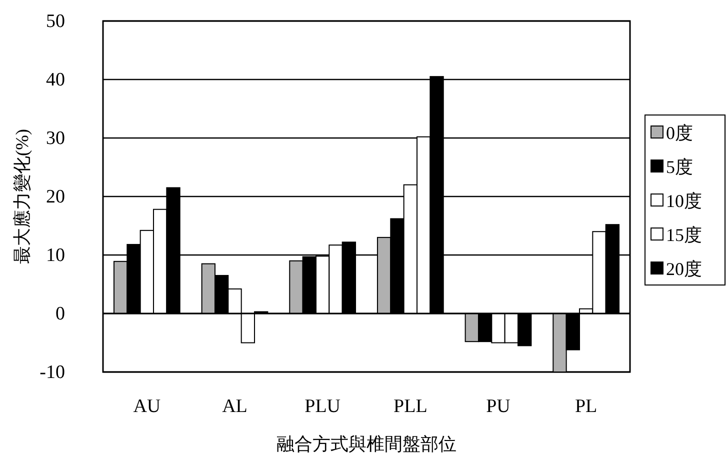 This screenshot has height=460, width=726. What do you see at coordinates (60, 314) in the screenshot?
I see `ytick: 0` at bounding box center [60, 314].